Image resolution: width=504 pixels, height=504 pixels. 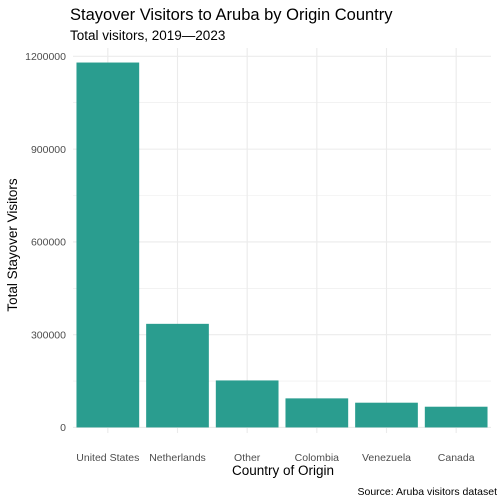 I want to click on chart-subtitle: Total visitors, 2019—2023, so click(x=147, y=35).